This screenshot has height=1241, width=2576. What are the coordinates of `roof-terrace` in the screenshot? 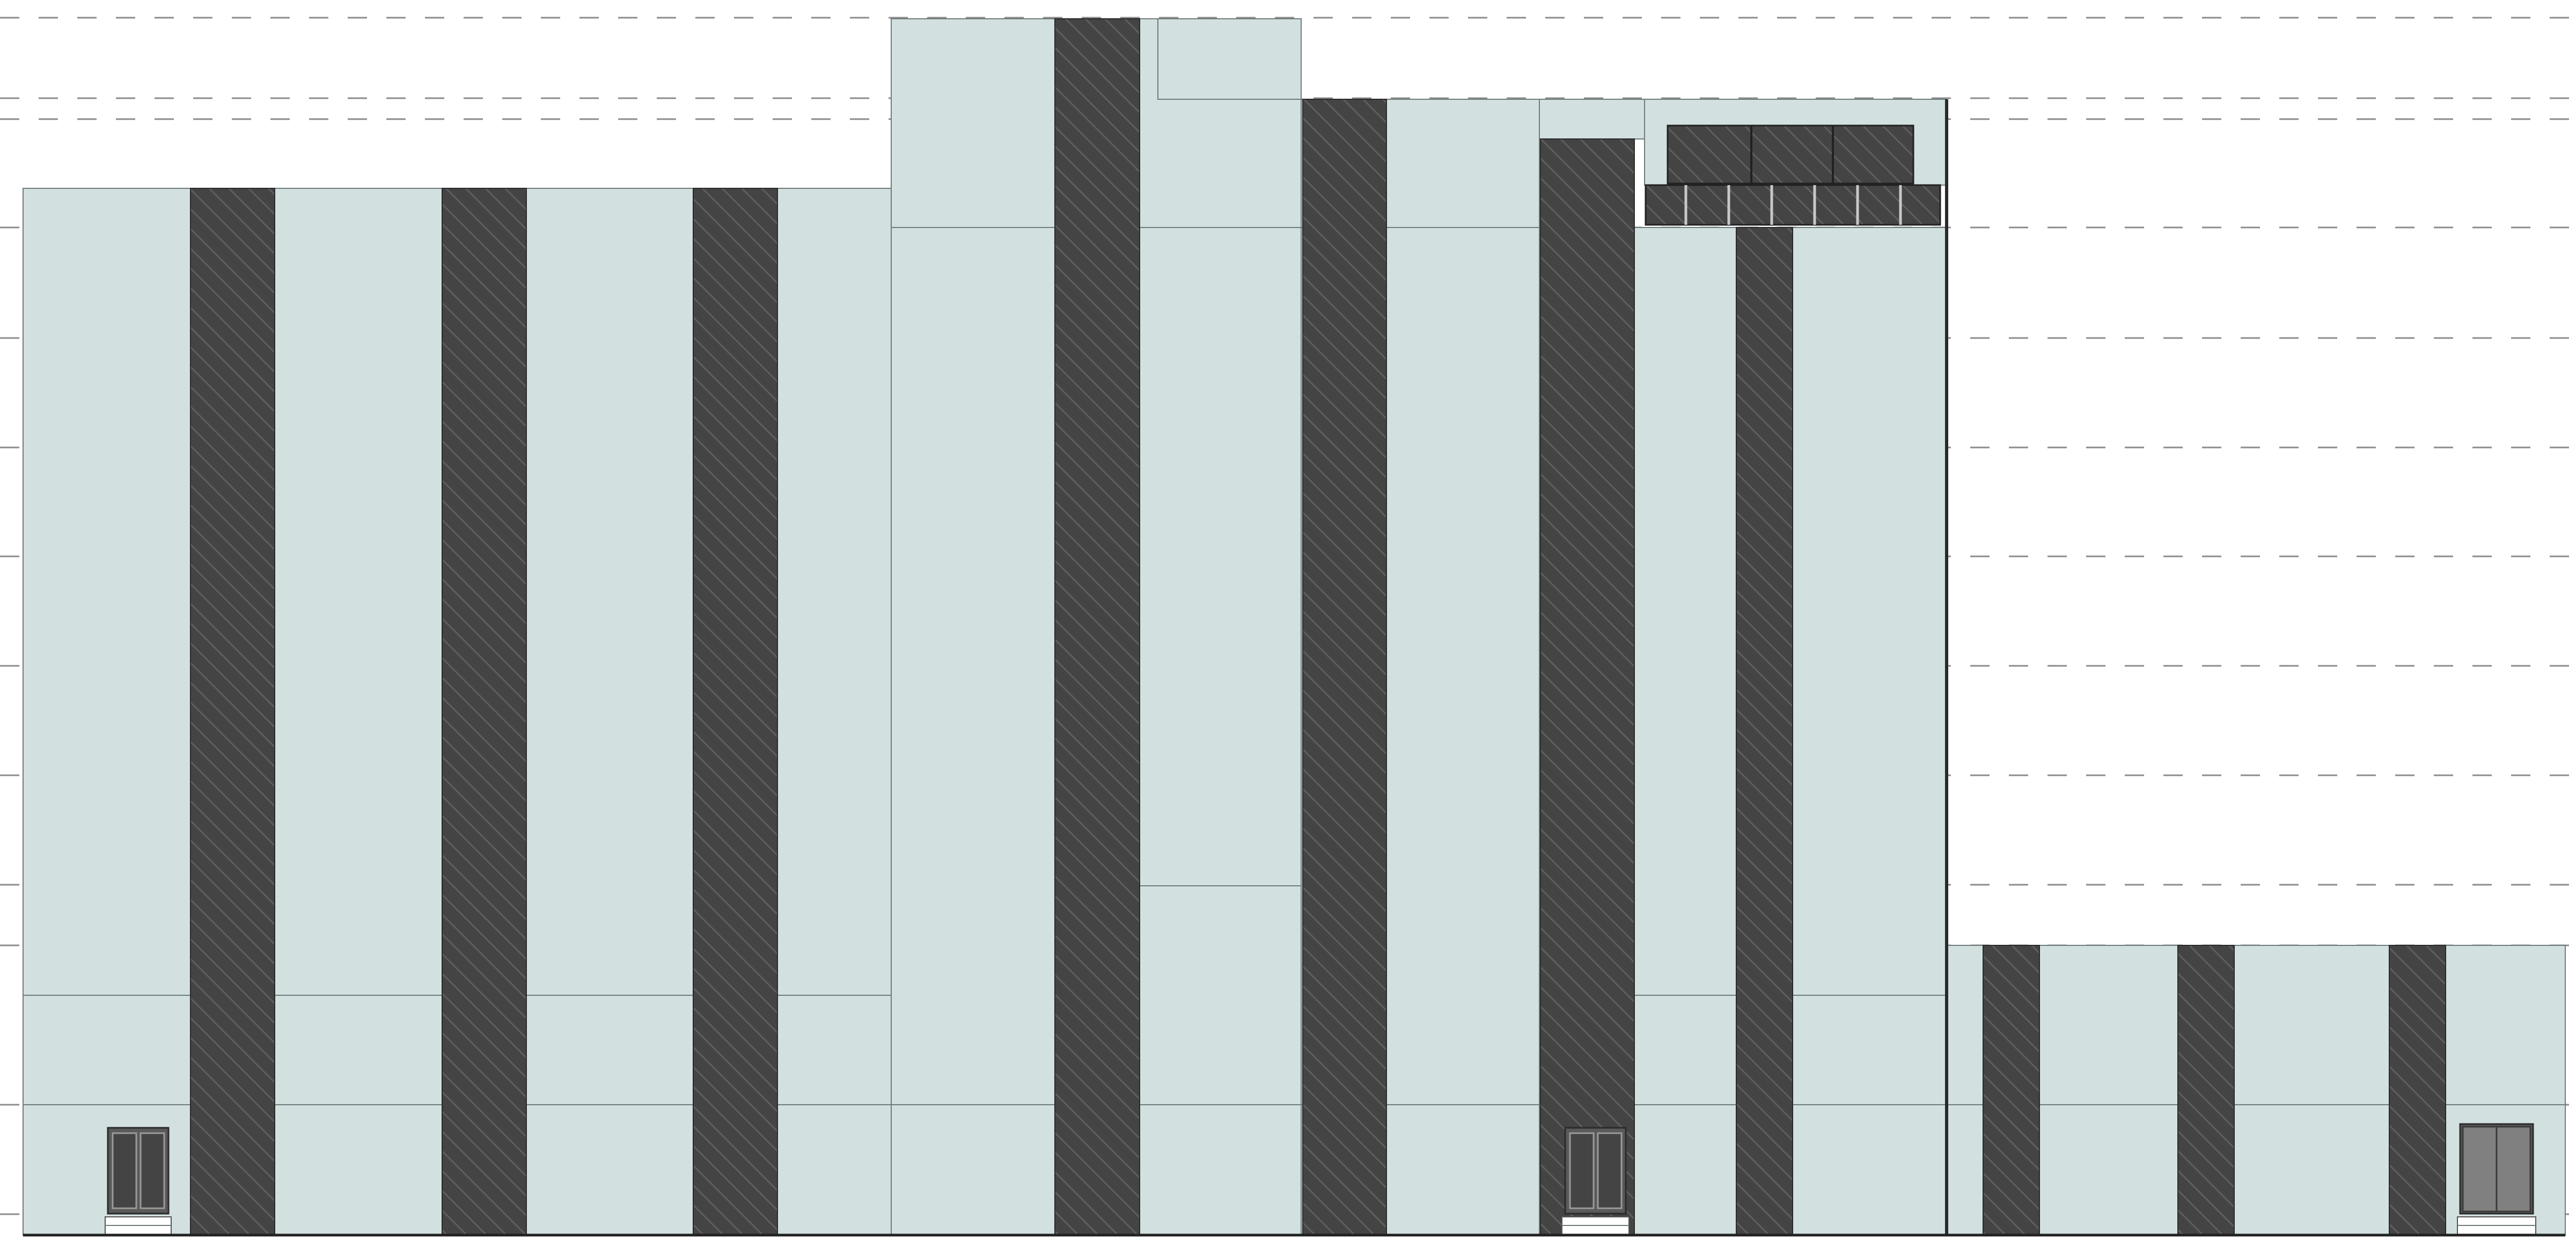 It's located at (1796, 667).